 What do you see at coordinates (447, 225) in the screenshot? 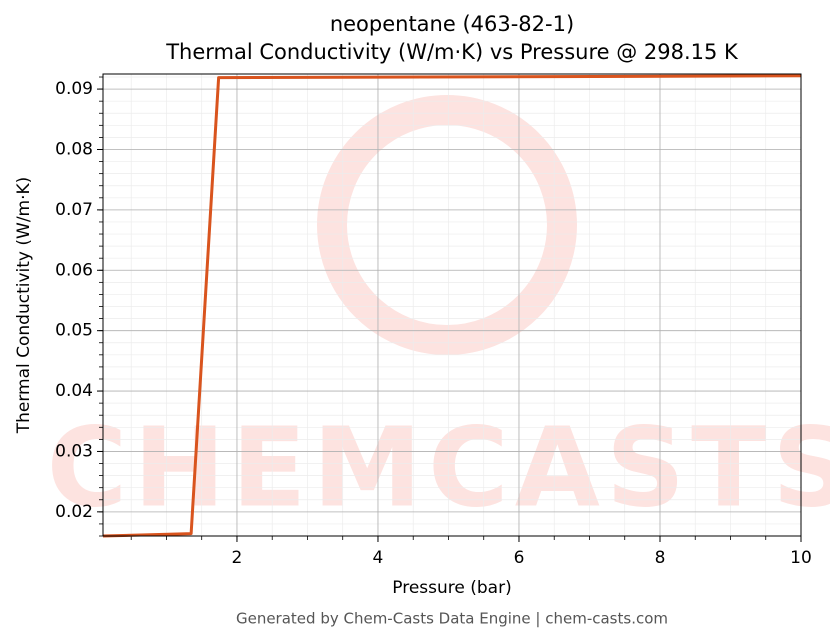
I see `watermark-logo` at bounding box center [447, 225].